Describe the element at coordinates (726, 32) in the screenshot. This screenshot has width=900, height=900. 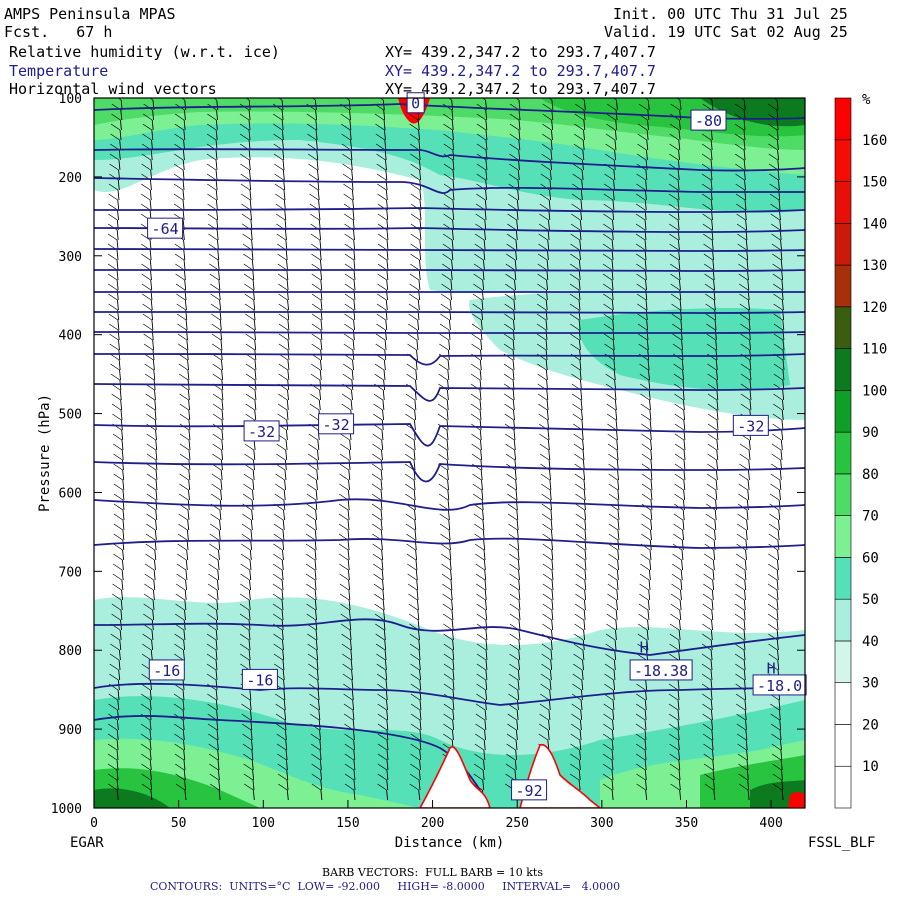
I see `valid-time: Valid. 19 UTC Sat 02 Aug 25` at that location.